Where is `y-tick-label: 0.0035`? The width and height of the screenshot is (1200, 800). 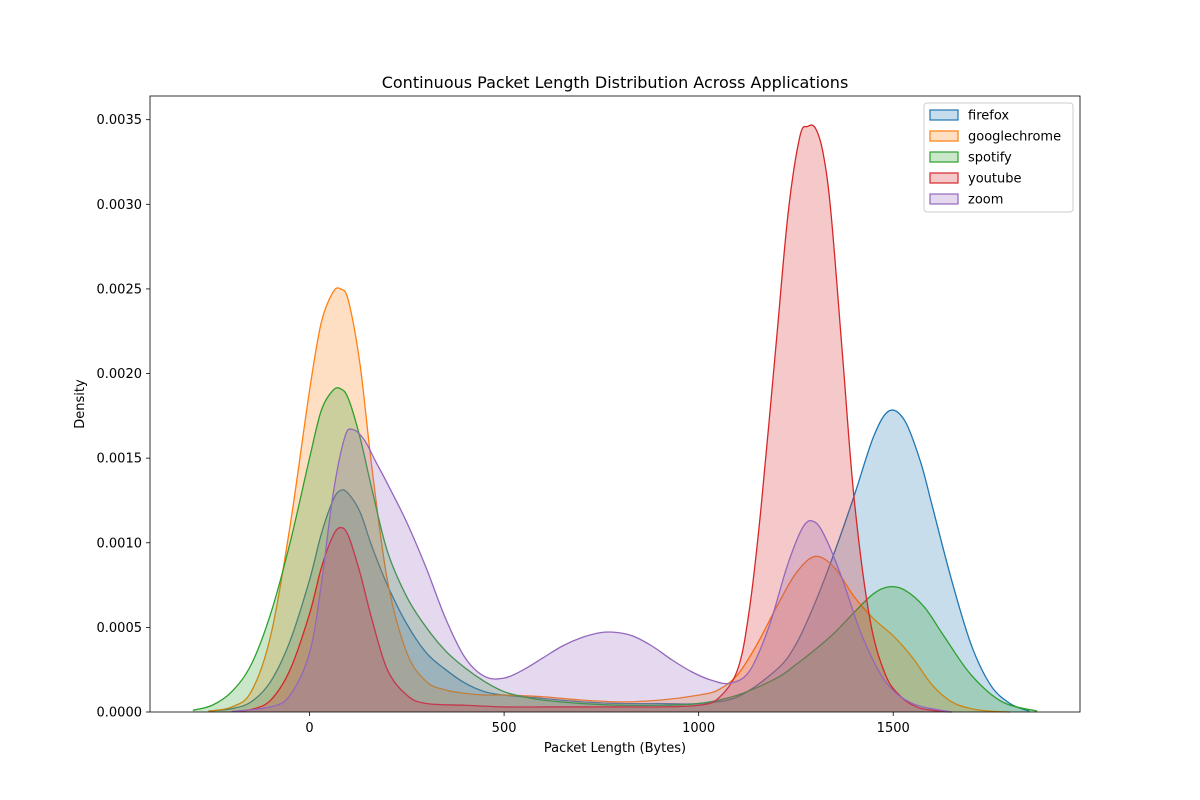
y-tick-label: 0.0035 is located at coordinates (120, 120).